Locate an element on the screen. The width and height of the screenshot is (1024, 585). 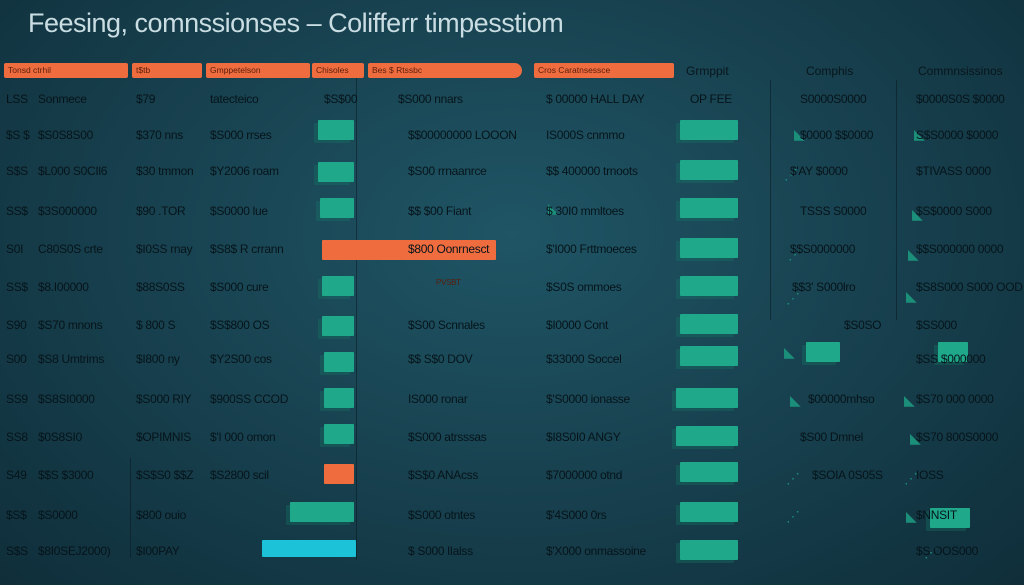
table-cell: $S000 atrsssas is located at coordinates (447, 437).